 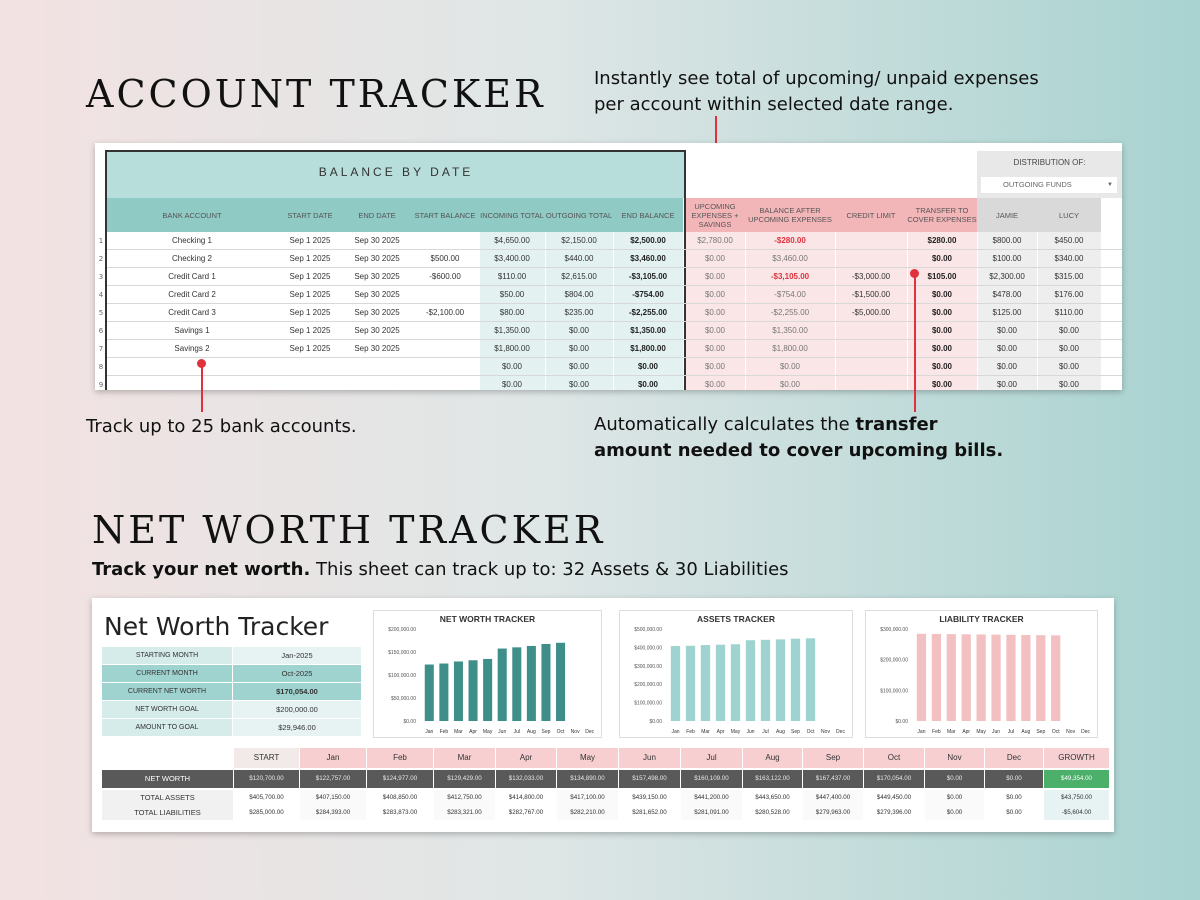 What do you see at coordinates (464, 779) in the screenshot?
I see `table-cell: $129,429.00` at bounding box center [464, 779].